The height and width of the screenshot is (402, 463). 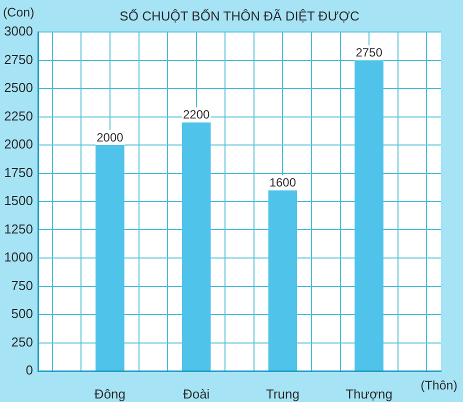 What do you see at coordinates (240, 16) in the screenshot?
I see `chart-title: SỐ CHUỘT BỐN THÔN ĐÃ DIỆT ĐƯỢC` at bounding box center [240, 16].